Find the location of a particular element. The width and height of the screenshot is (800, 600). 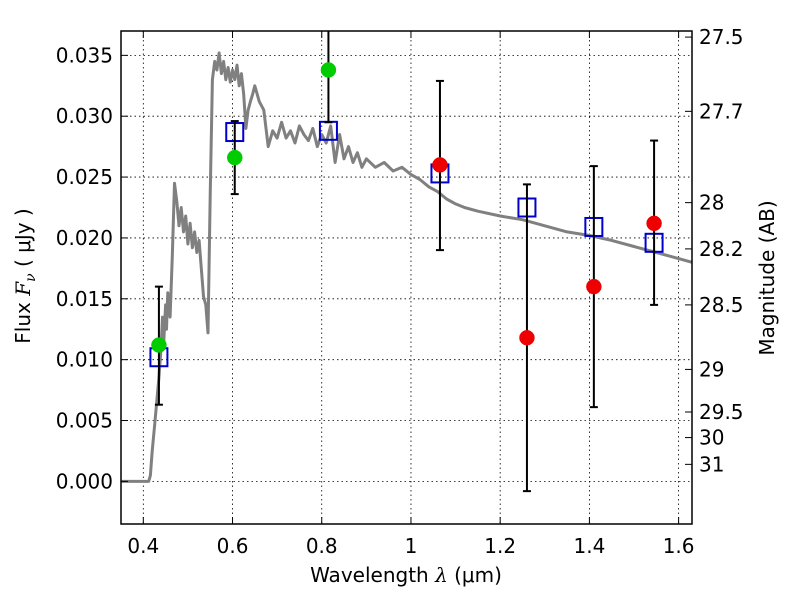

y-tick-label: 0.025 is located at coordinates (84, 177).